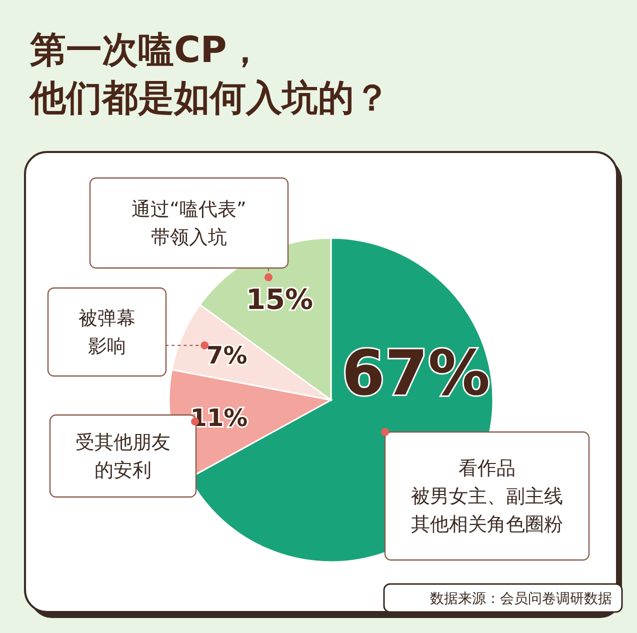  Describe the element at coordinates (280, 299) in the screenshot. I see `data-label: 15%` at that location.